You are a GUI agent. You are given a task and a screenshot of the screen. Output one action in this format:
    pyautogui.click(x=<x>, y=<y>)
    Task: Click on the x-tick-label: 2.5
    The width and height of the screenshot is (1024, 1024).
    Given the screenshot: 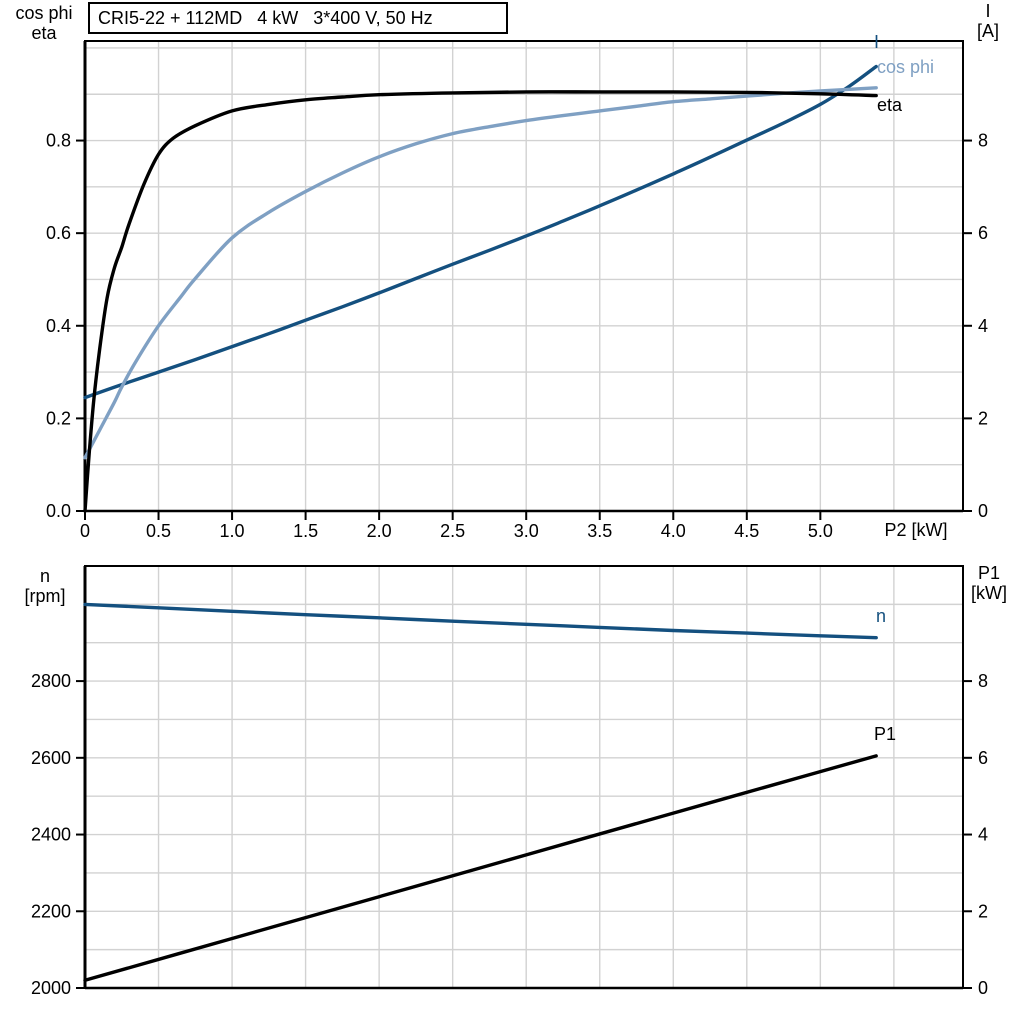 What is the action you would take?
    pyautogui.click(x=452, y=531)
    